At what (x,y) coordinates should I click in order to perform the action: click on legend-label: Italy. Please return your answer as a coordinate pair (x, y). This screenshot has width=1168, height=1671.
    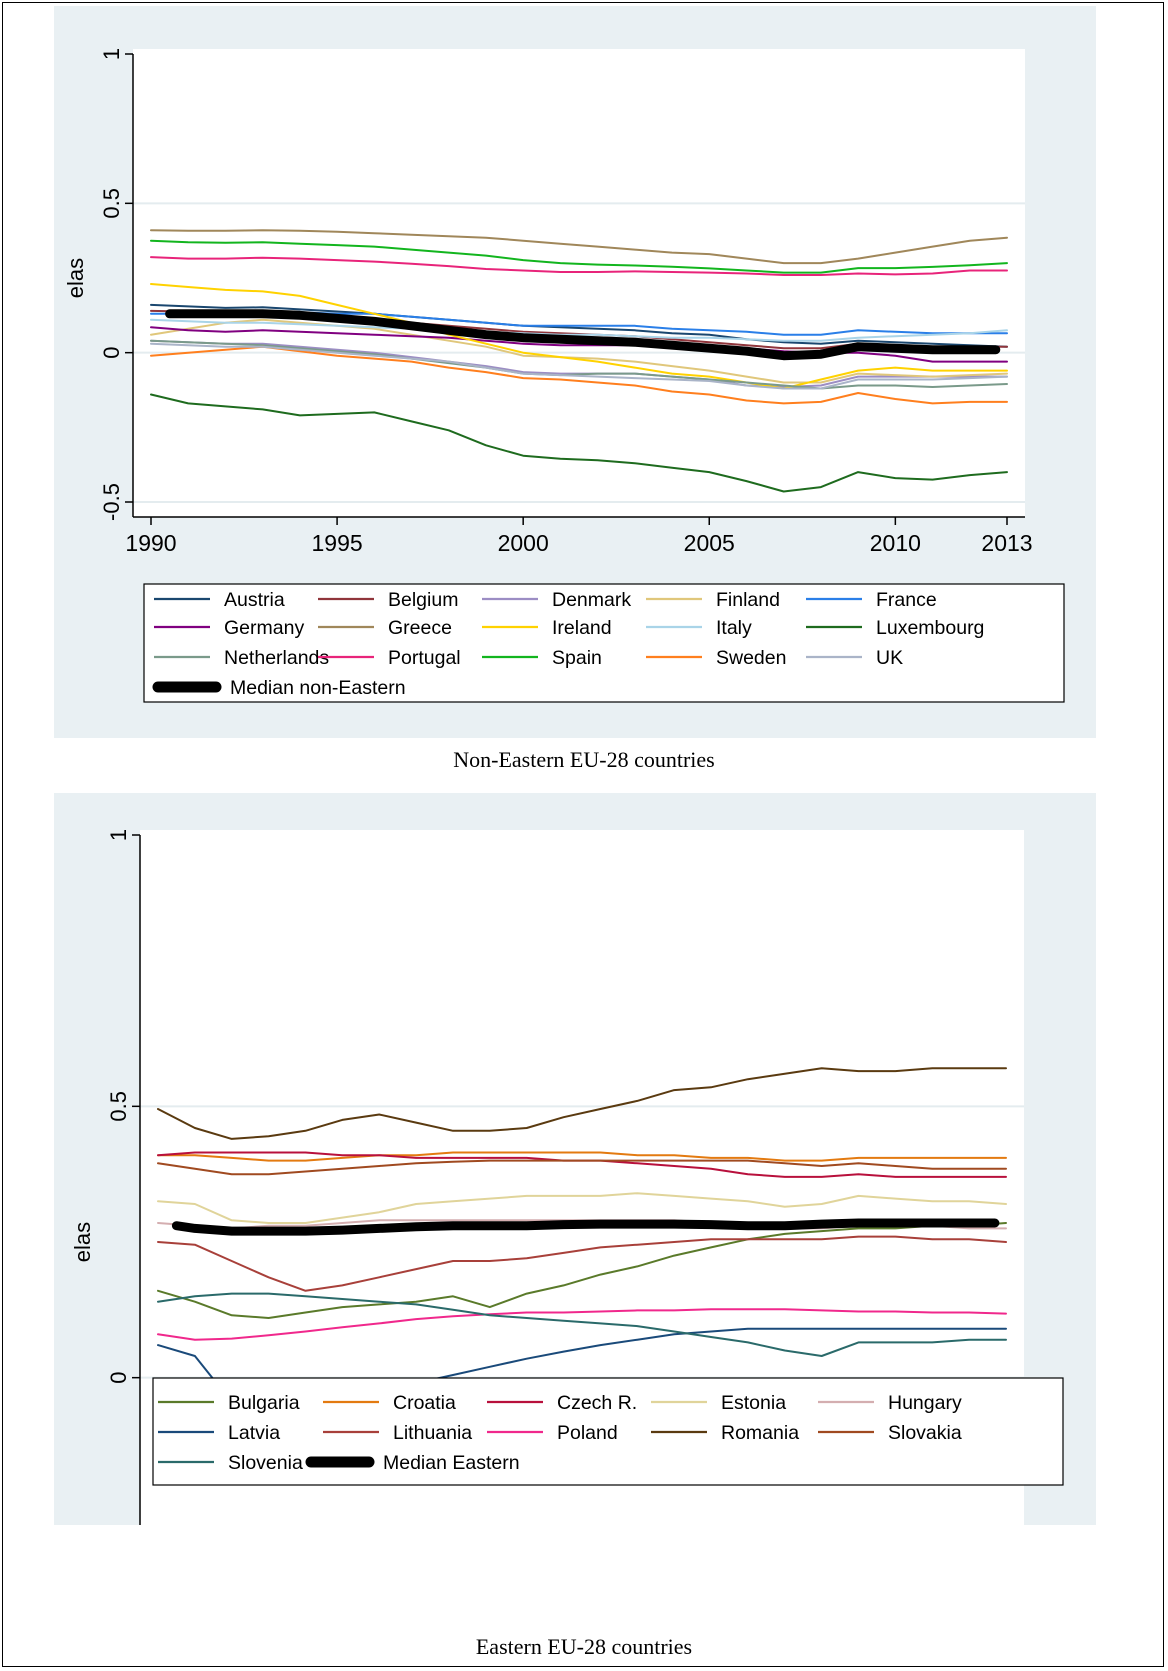
    Looking at the image, I should click on (734, 628).